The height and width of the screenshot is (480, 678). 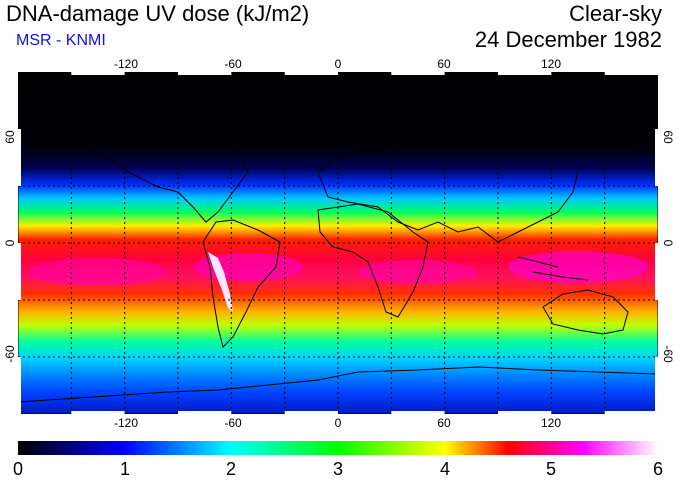 I want to click on lon-tick-bottom-60: 60, so click(x=444, y=423).